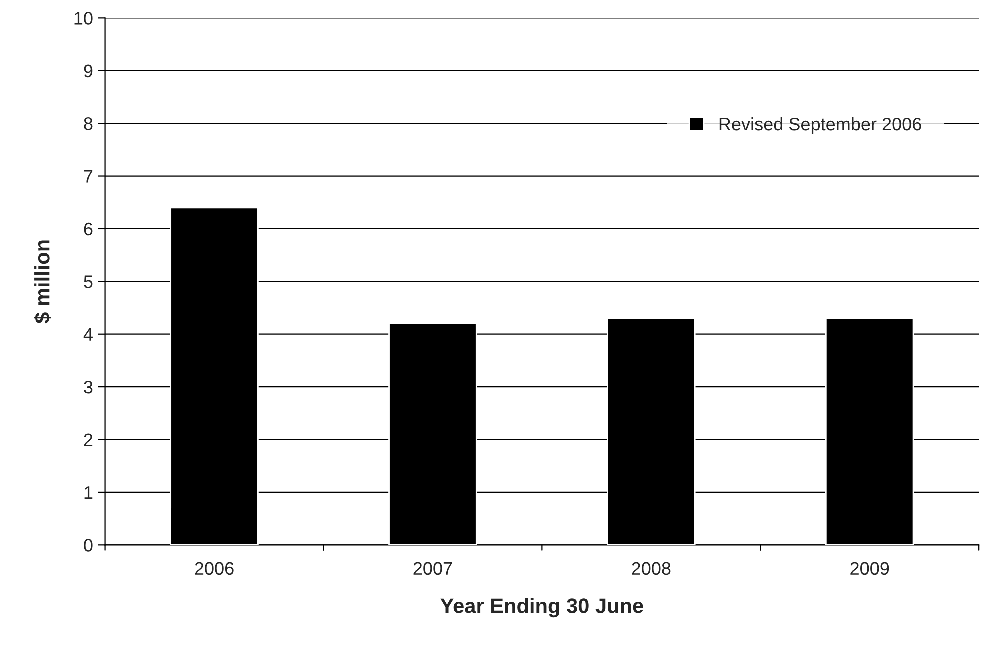 The width and height of the screenshot is (984, 649). Describe the element at coordinates (88, 440) in the screenshot. I see `y-tick-label: 2` at that location.